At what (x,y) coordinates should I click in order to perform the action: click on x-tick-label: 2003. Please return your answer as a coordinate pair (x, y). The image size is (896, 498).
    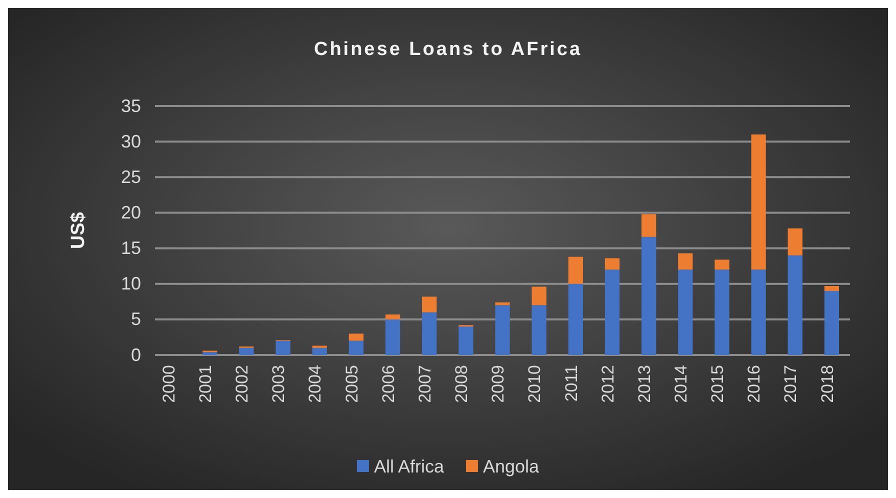
    Looking at the image, I should click on (278, 384).